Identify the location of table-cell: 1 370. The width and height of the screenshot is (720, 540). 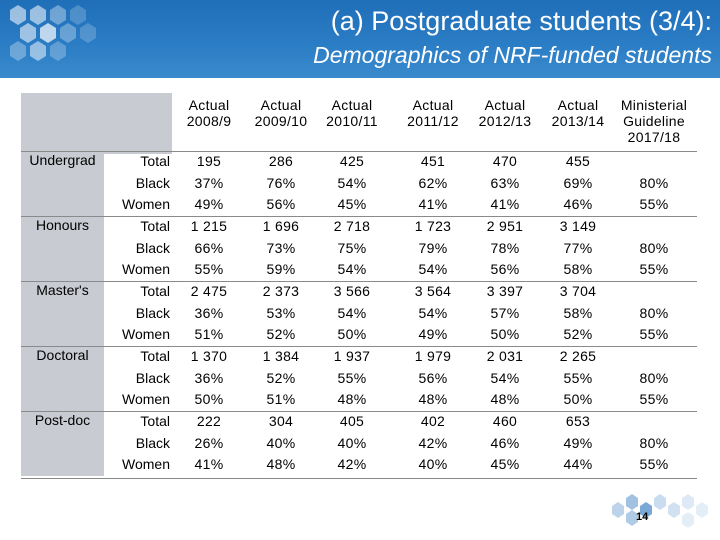
(209, 356).